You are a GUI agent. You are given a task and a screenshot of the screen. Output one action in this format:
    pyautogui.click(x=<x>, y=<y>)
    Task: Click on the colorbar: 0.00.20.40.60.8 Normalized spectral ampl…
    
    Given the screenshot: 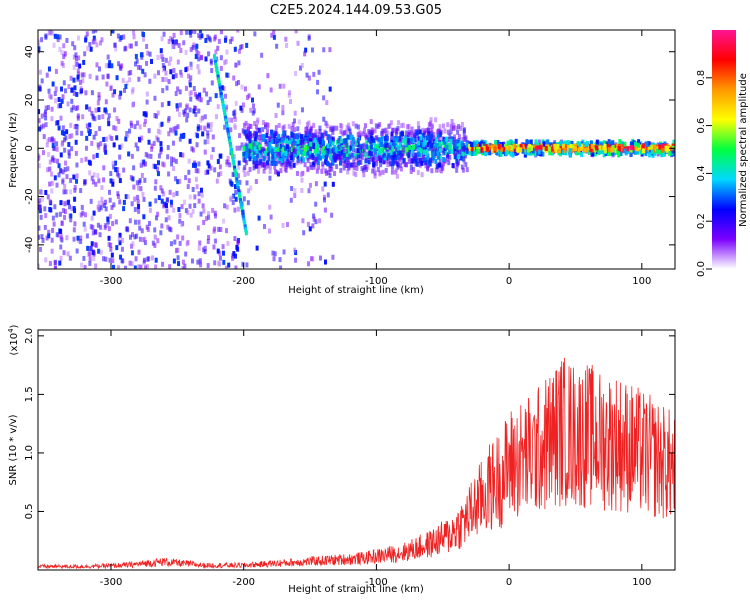 What is the action you would take?
    pyautogui.click(x=722, y=153)
    